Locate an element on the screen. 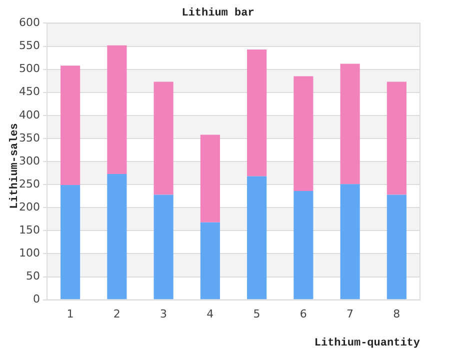 This screenshot has width=450, height=350. x-axis-title: Lithium-quantity is located at coordinates (367, 343).